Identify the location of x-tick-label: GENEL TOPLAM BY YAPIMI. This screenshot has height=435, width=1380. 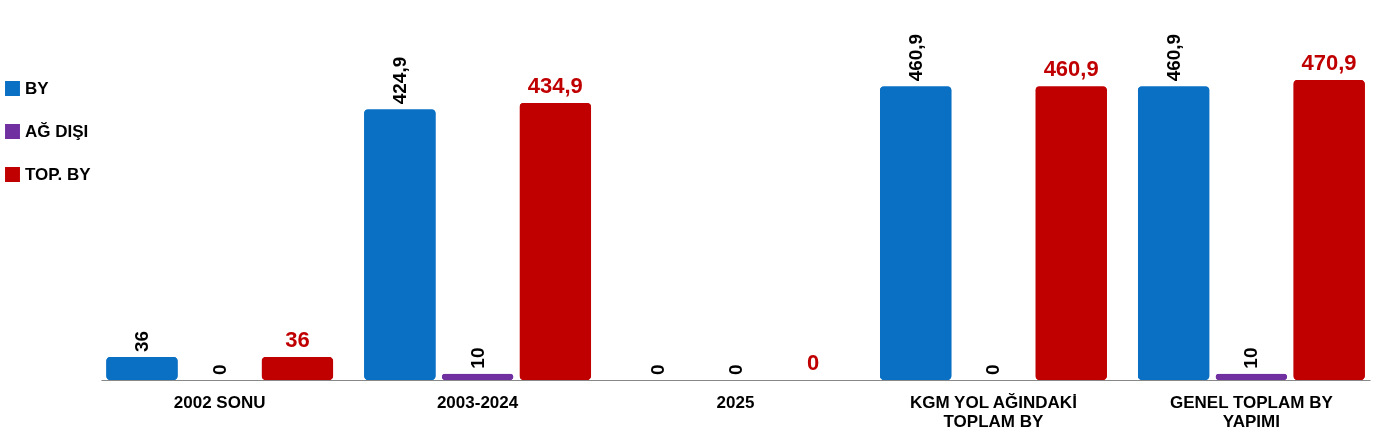
(1251, 411).